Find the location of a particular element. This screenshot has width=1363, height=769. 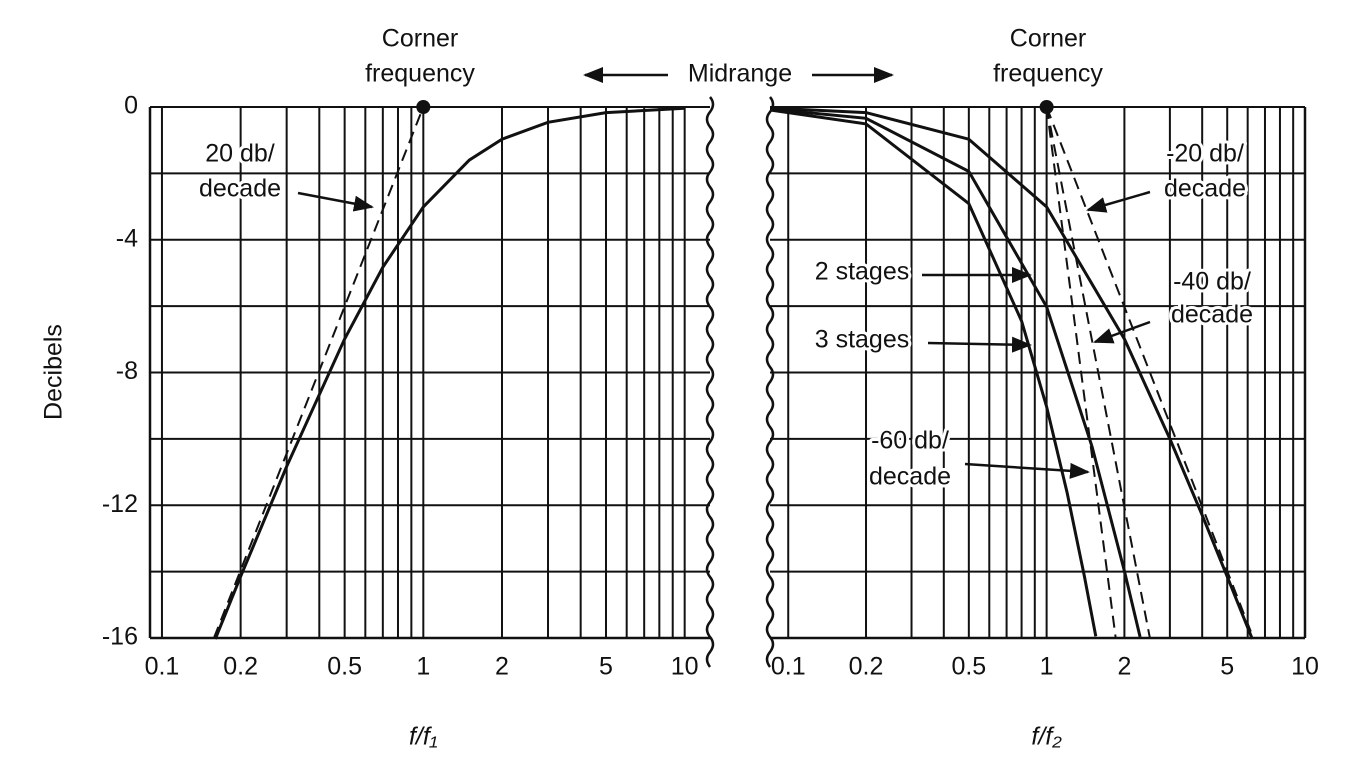

y-axis-label: Decibels is located at coordinates (54, 372).